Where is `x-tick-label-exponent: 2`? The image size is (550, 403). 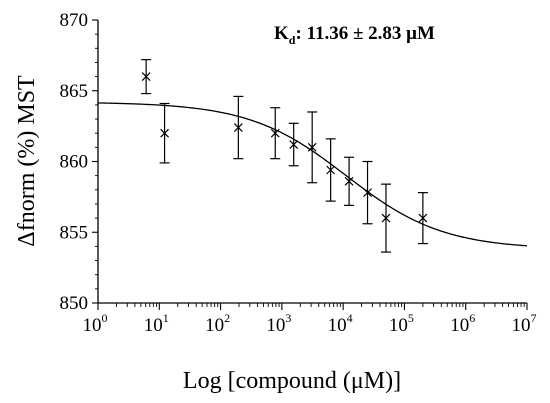 x-tick-label-exponent: 2 is located at coordinates (227, 318).